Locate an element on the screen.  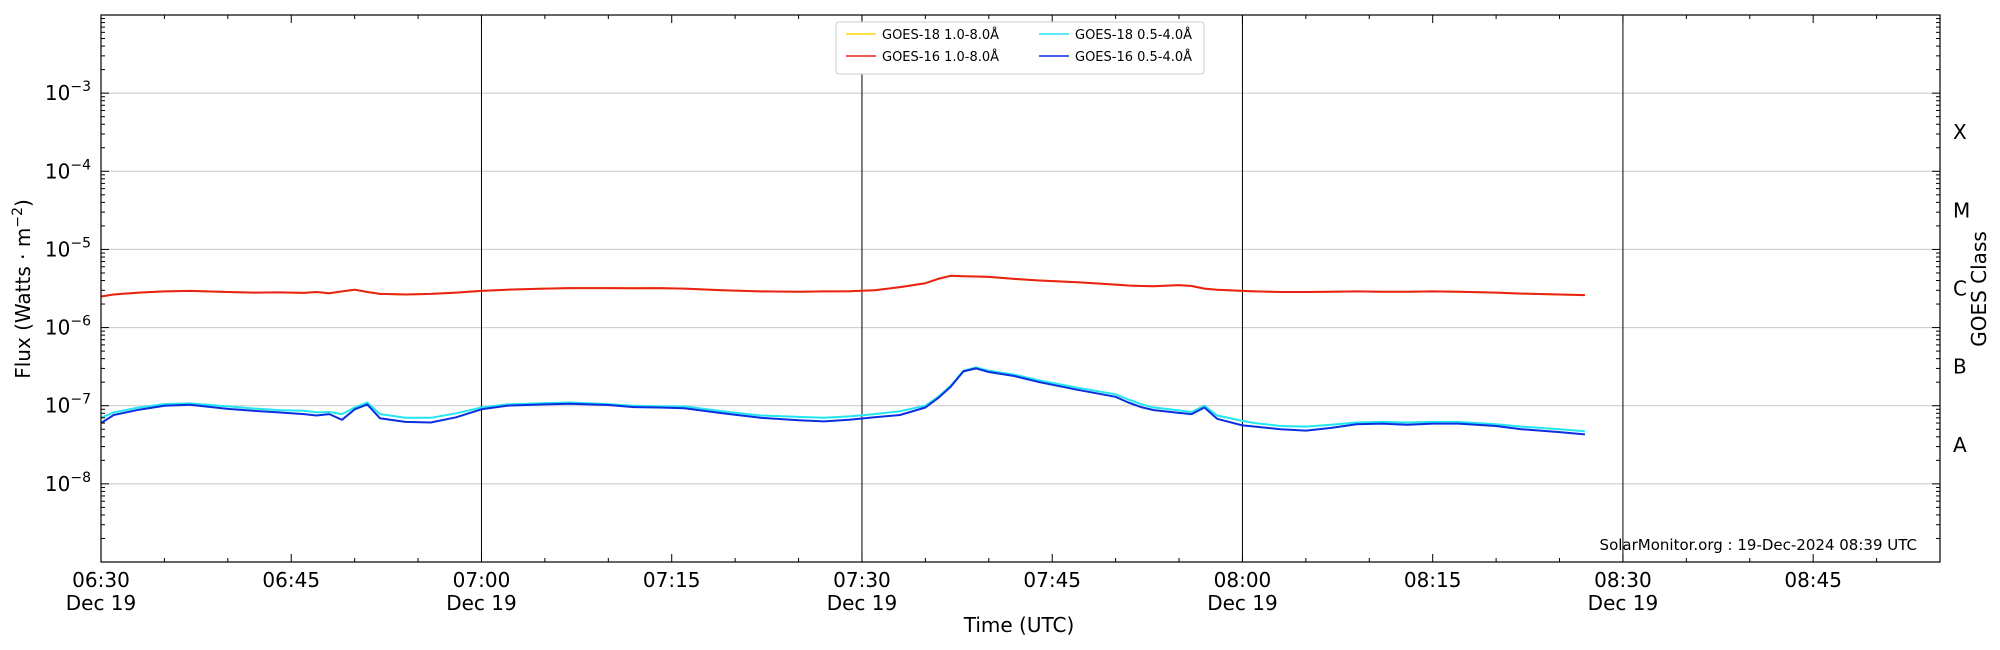
x-axis-title: Time (UTC) is located at coordinates (1019, 625).